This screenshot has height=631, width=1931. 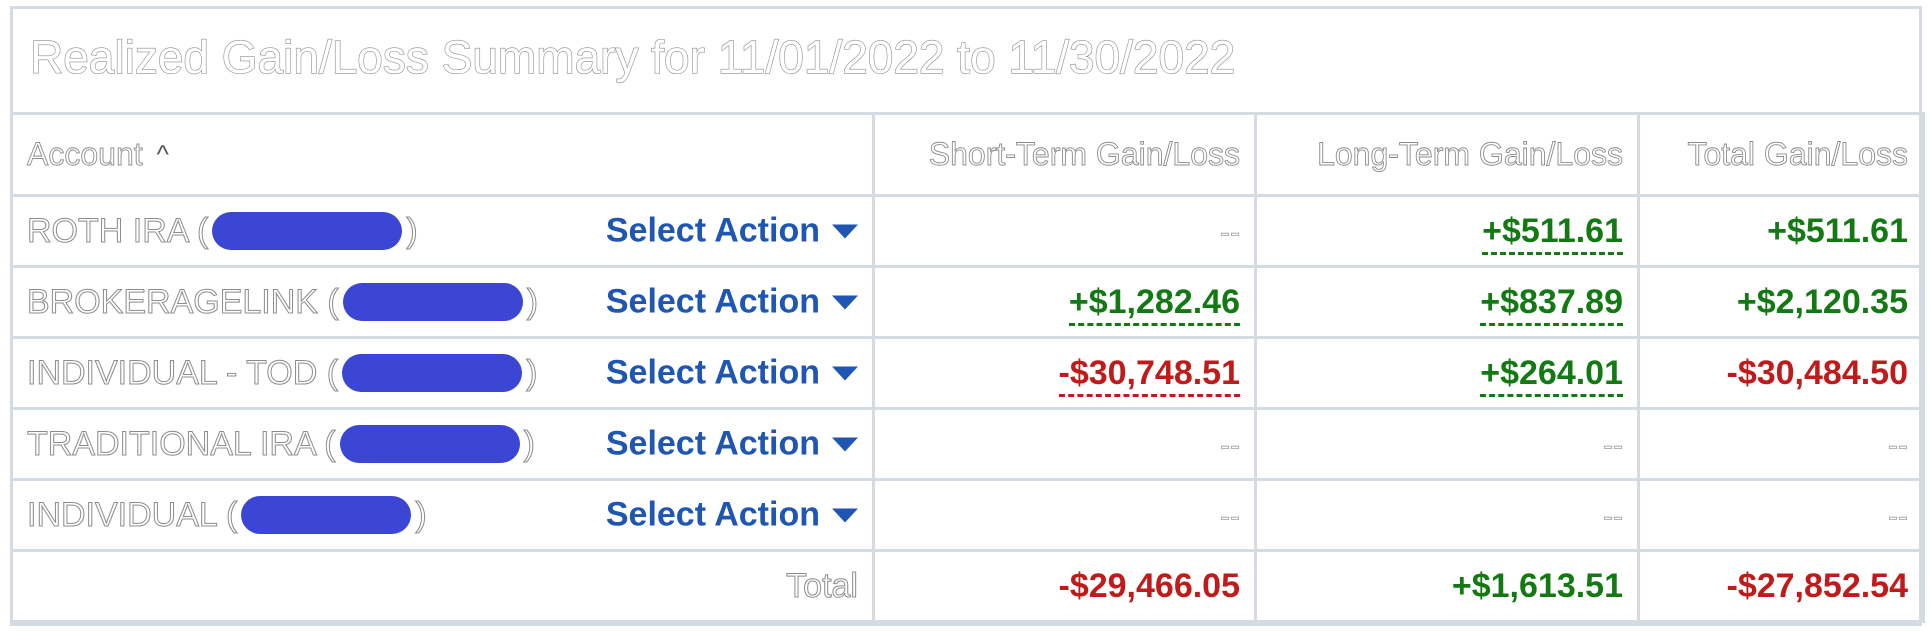 I want to click on total-short-term: -$29,466.05, so click(x=1064, y=586).